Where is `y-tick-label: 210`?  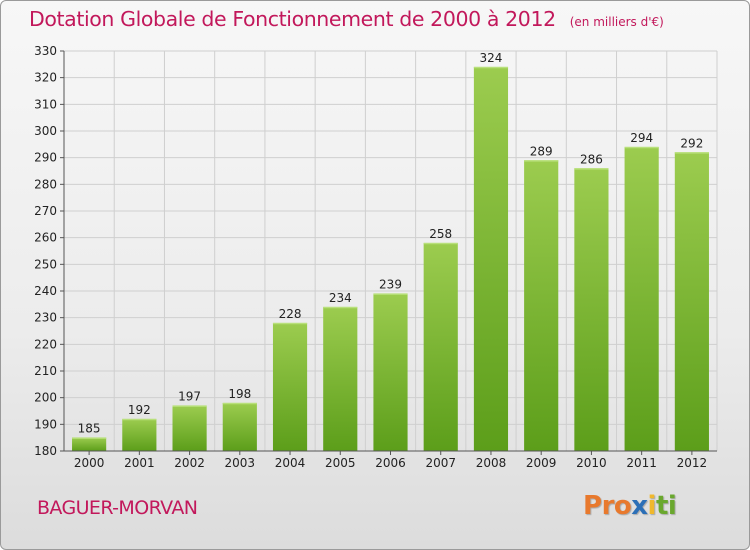 y-tick-label: 210 is located at coordinates (45, 371).